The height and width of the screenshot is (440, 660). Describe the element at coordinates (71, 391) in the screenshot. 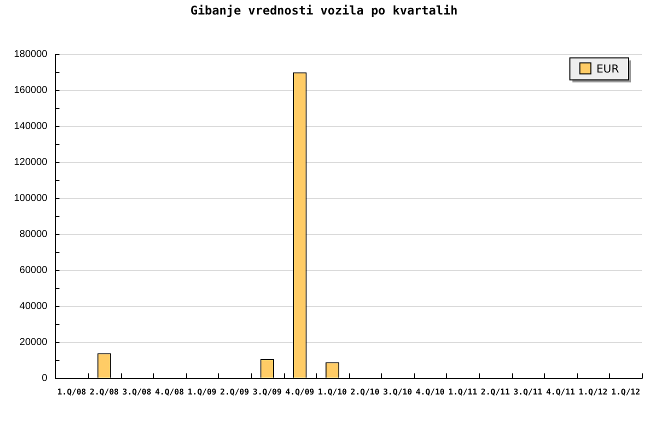

I see `x-tick-label: 1.Q/08` at that location.